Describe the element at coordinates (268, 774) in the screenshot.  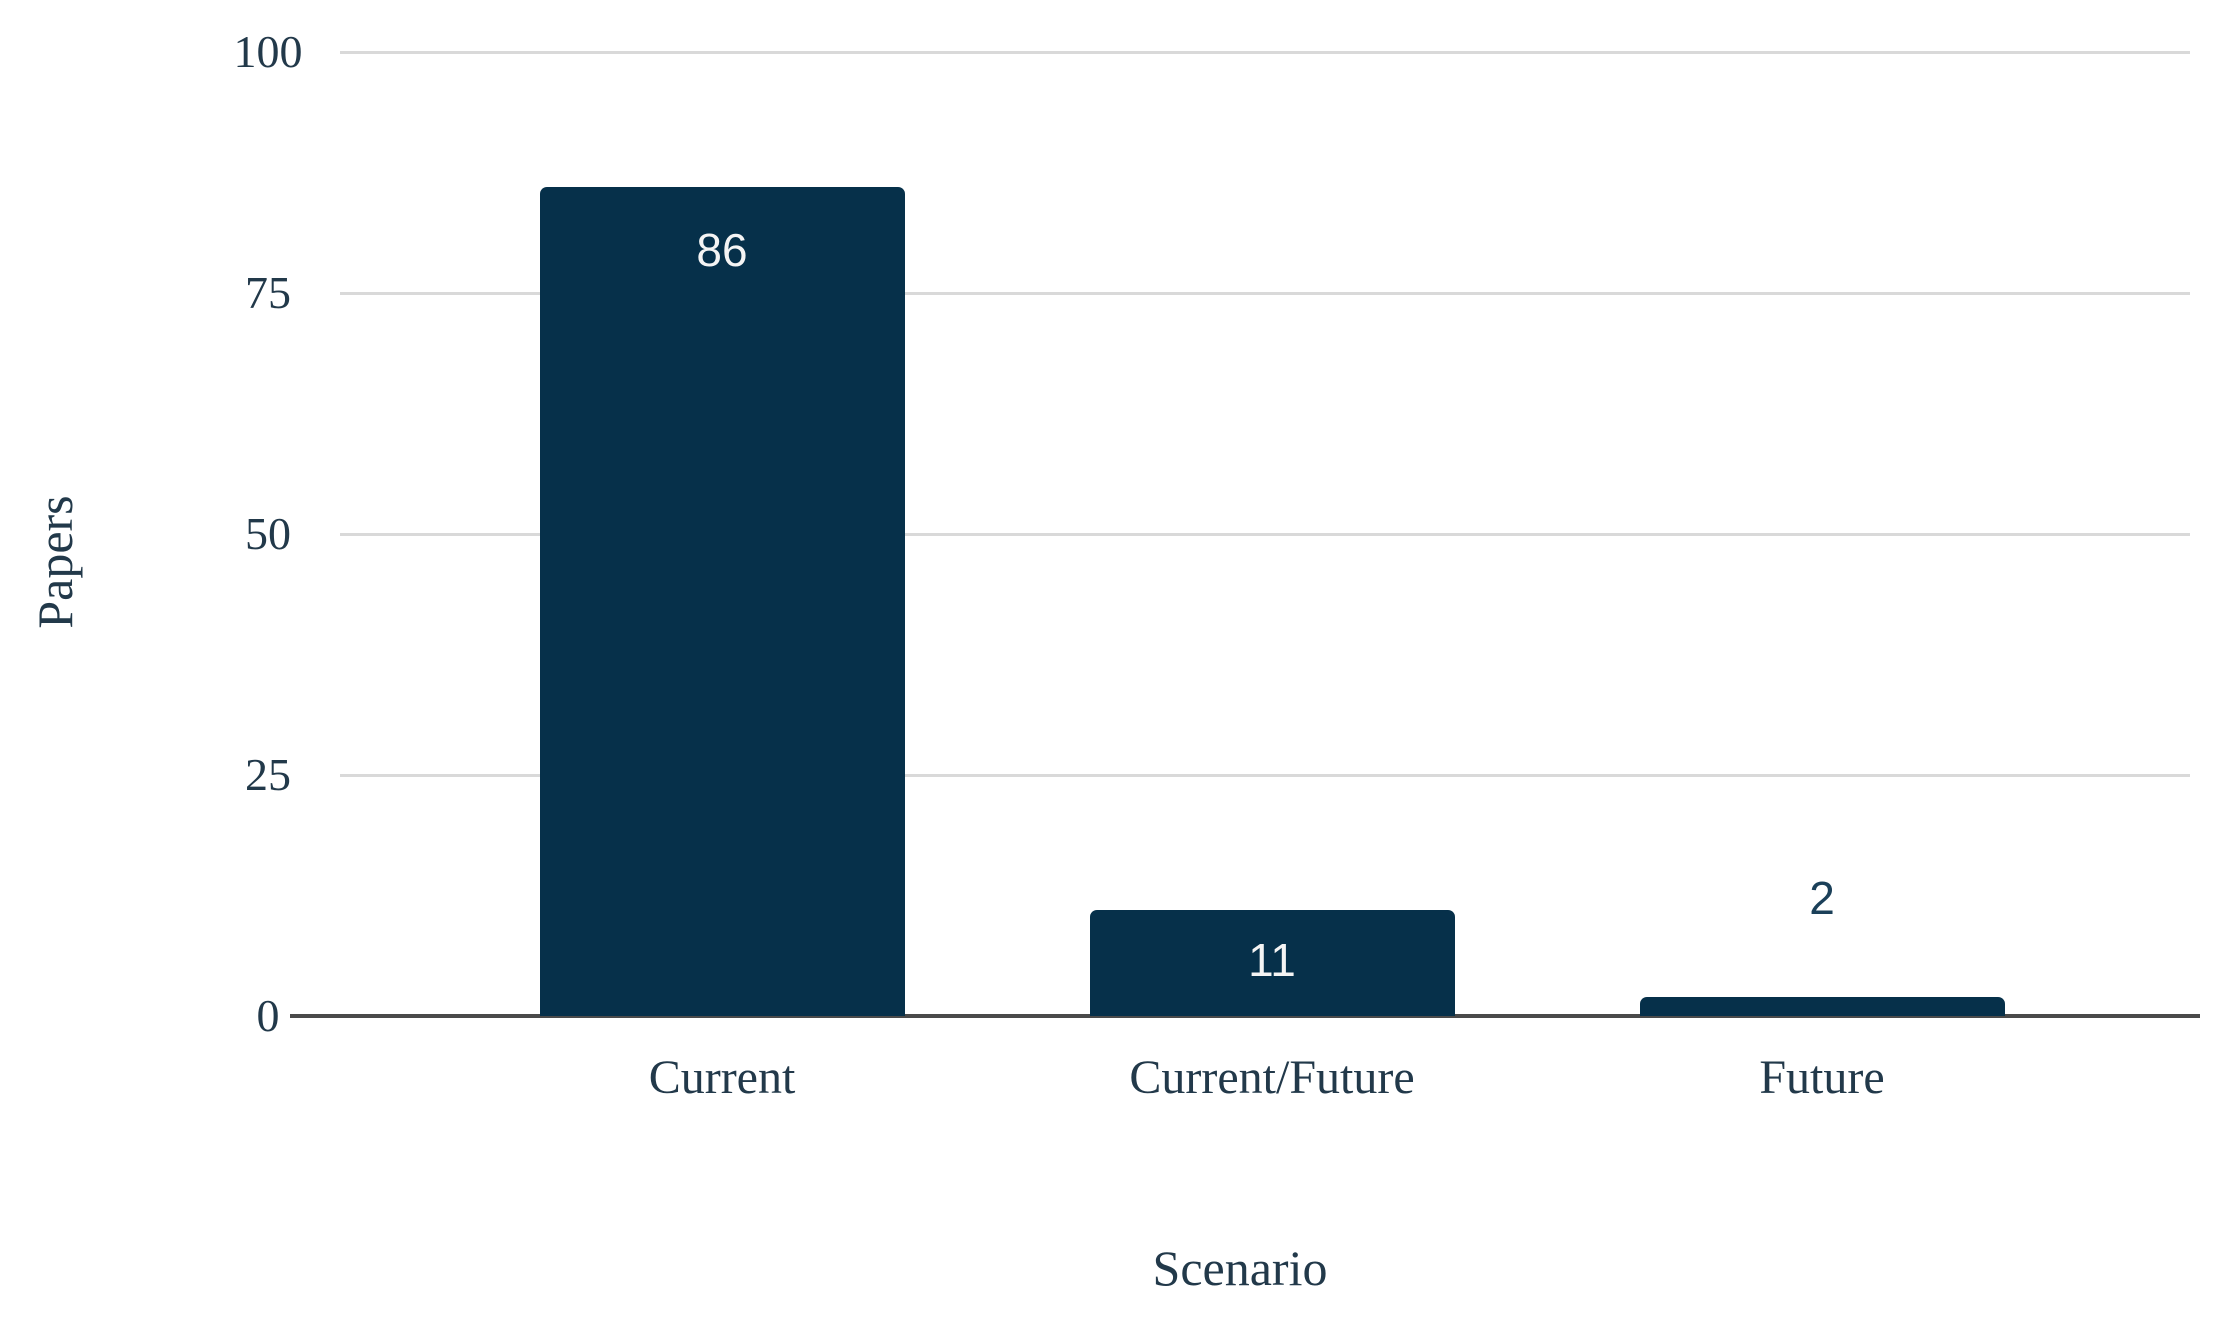
I see `y-tick-label-25: 25` at that location.